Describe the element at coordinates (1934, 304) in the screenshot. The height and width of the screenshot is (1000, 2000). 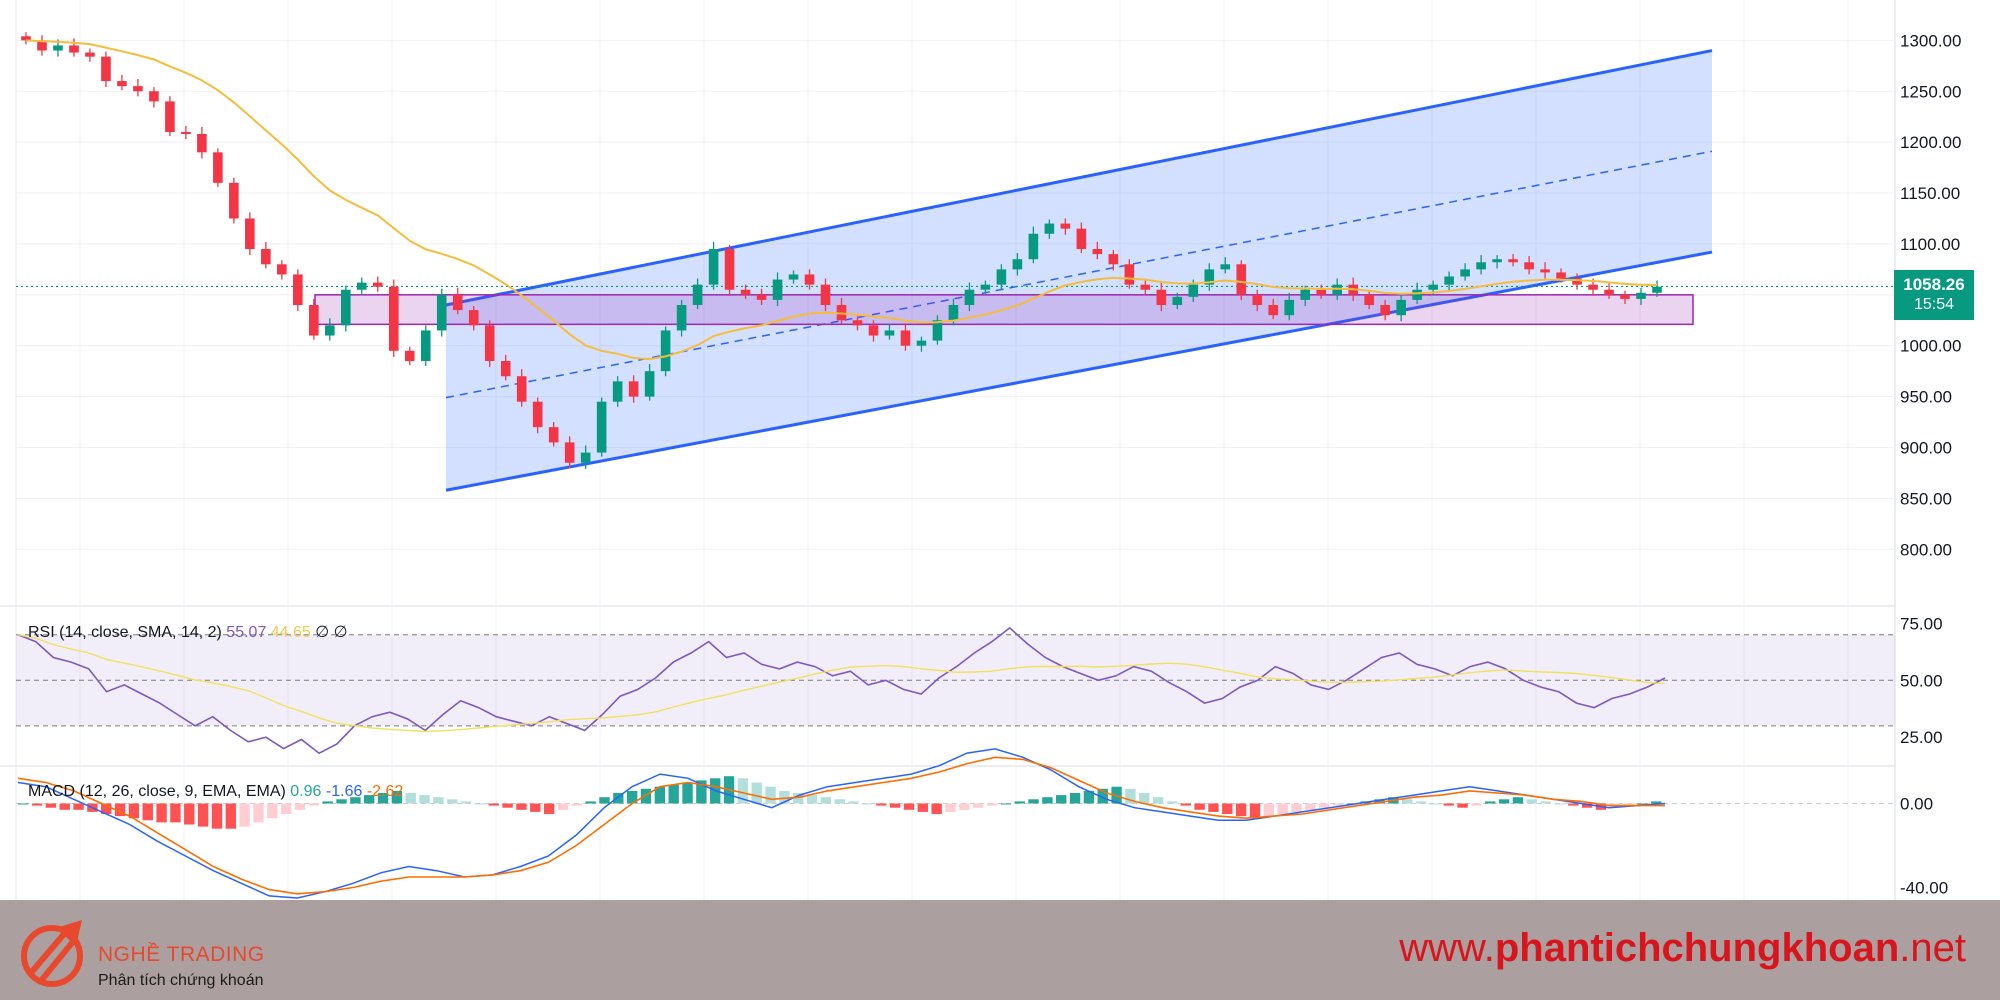
I see `countdown-label: 15:54` at that location.